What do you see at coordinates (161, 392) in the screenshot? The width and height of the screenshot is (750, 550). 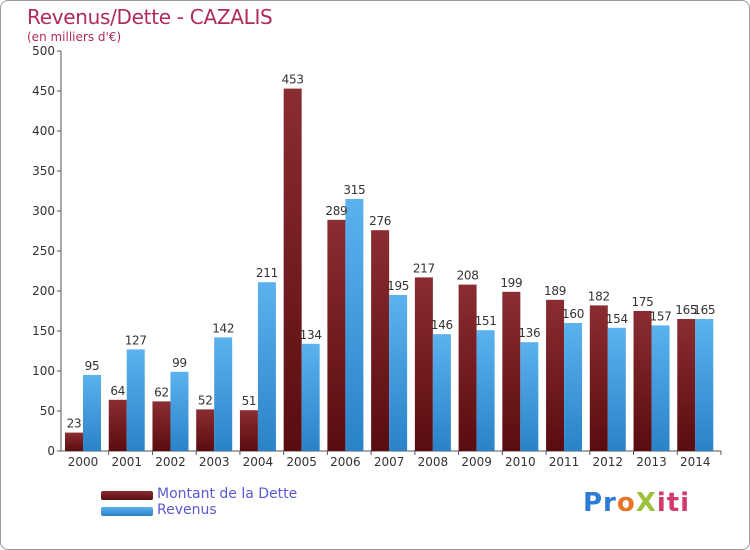 I see `data-label-debt: 62` at bounding box center [161, 392].